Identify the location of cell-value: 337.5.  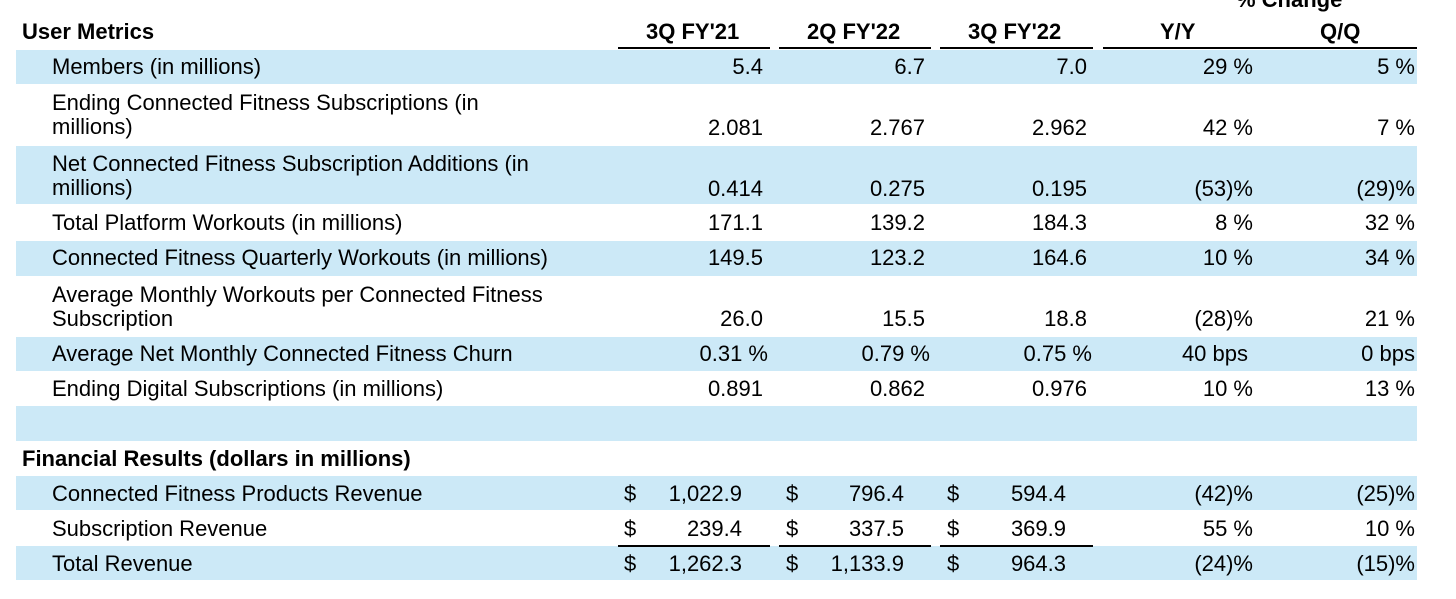
(876, 528).